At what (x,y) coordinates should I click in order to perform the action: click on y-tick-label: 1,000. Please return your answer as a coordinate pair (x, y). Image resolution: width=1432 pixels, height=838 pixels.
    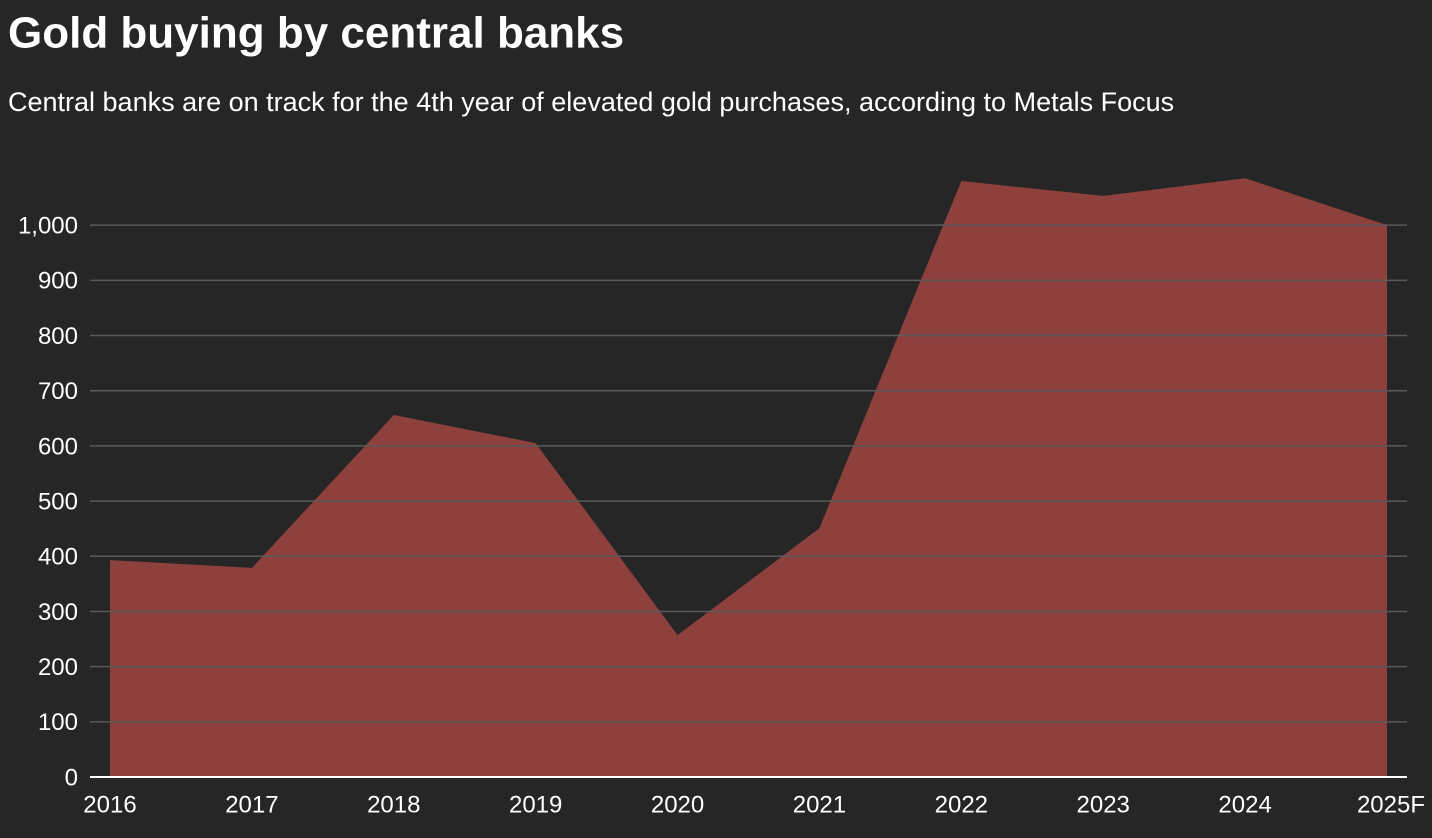
    Looking at the image, I should click on (48, 226).